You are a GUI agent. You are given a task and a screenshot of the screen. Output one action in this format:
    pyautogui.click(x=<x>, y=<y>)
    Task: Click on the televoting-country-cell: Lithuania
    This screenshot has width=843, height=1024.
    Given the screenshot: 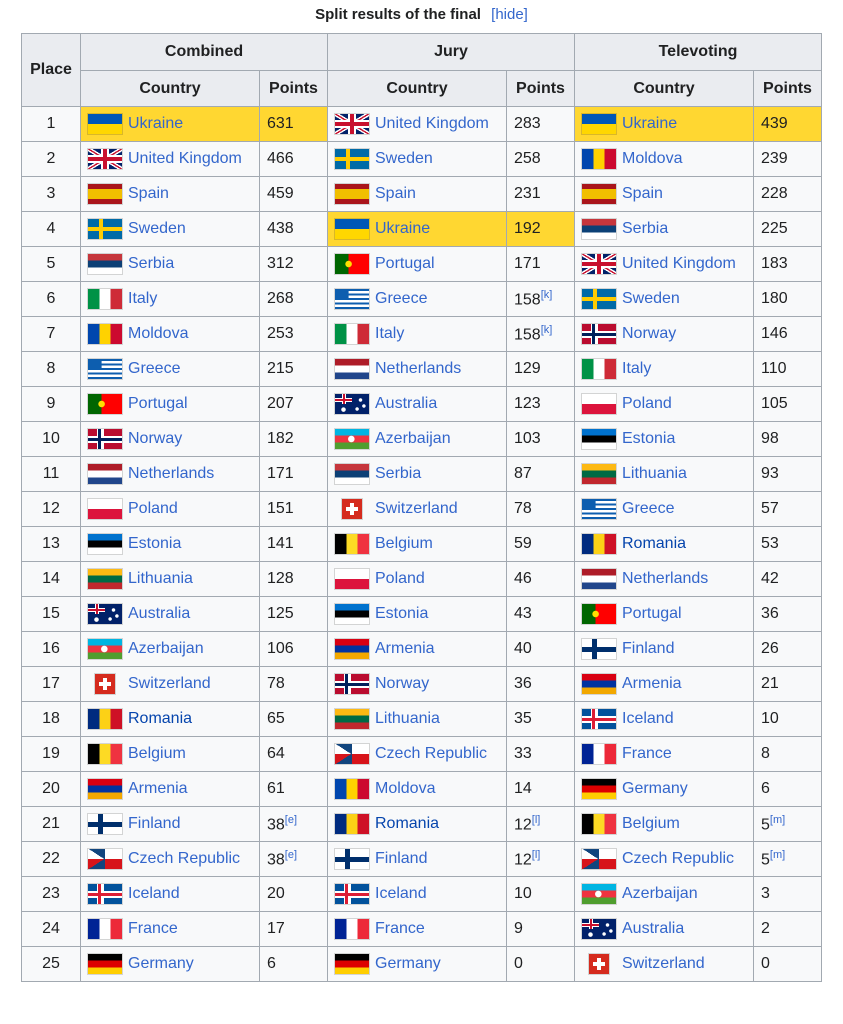 What is the action you would take?
    pyautogui.click(x=664, y=474)
    